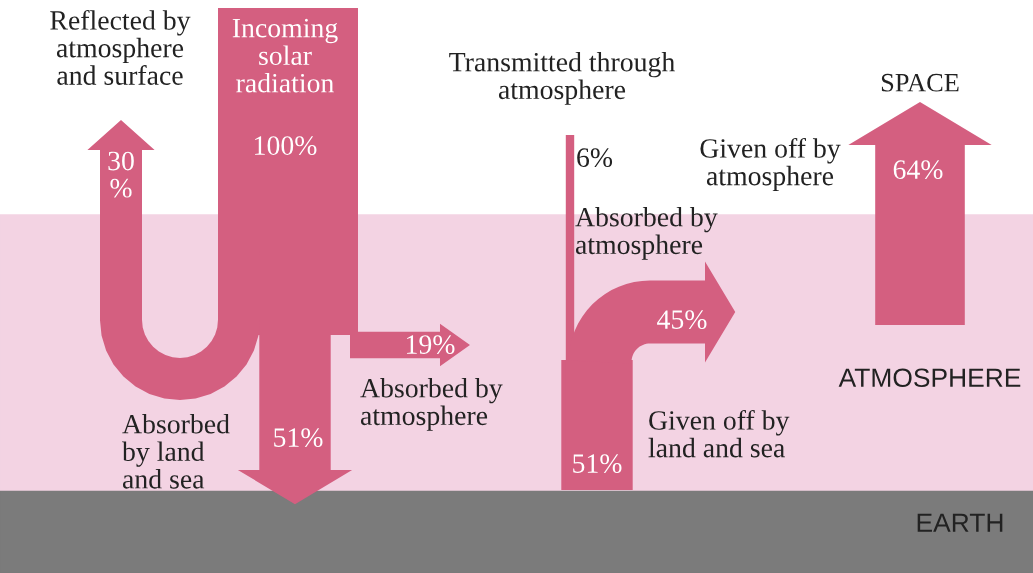 The height and width of the screenshot is (573, 1033). Describe the element at coordinates (595, 158) in the screenshot. I see `data-label: 6%` at that location.